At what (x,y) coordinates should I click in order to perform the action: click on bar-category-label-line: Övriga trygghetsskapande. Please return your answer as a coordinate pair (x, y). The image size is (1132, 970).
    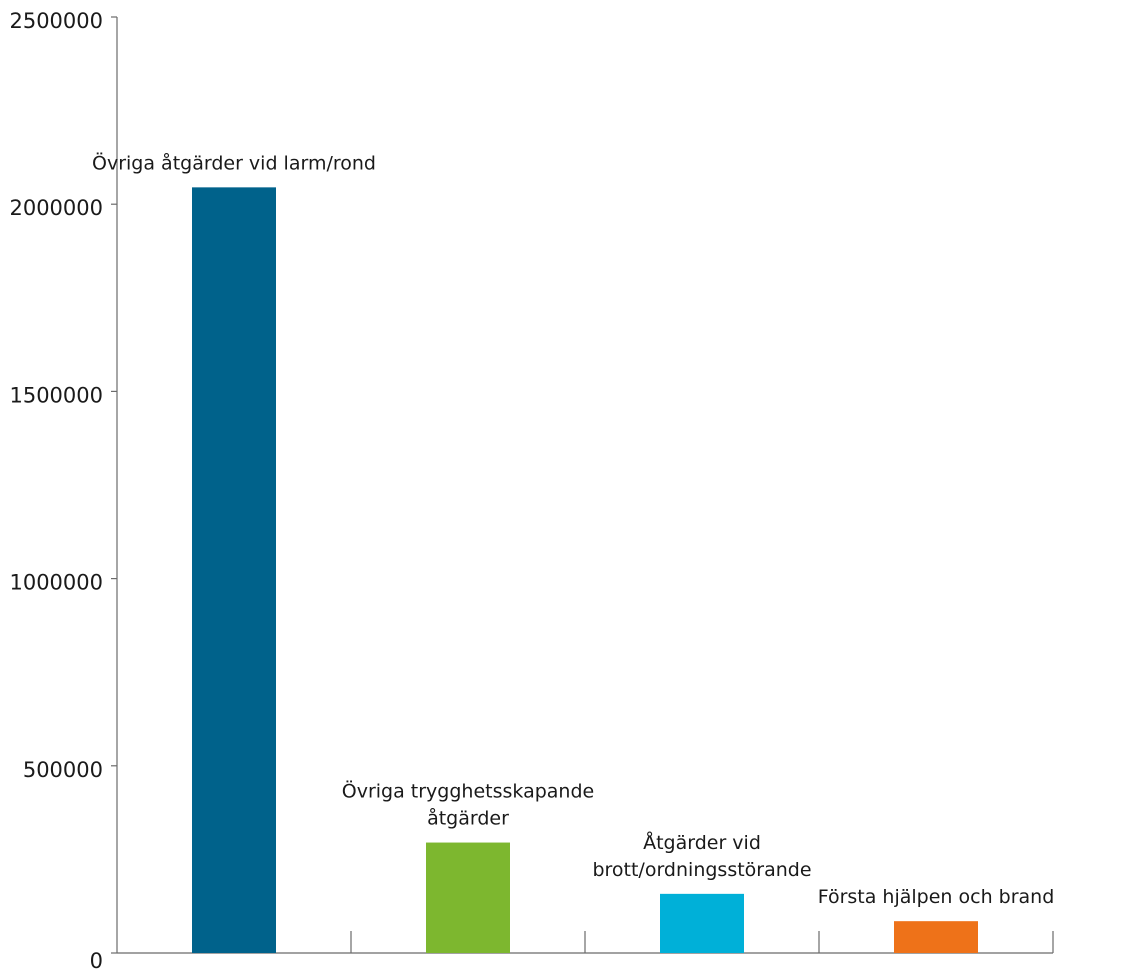
    Looking at the image, I should click on (468, 791).